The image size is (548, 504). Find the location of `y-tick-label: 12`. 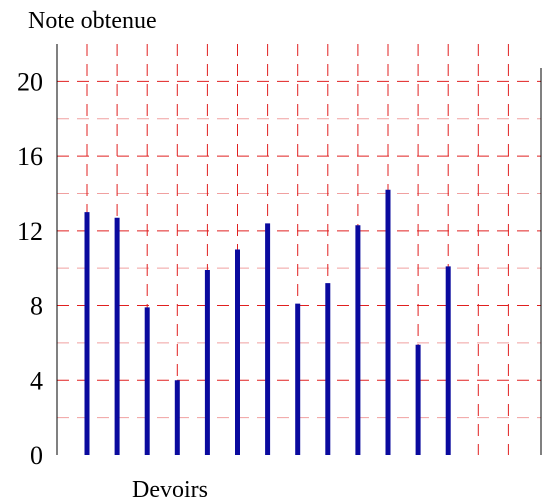

y-tick-label: 12 is located at coordinates (30, 231).